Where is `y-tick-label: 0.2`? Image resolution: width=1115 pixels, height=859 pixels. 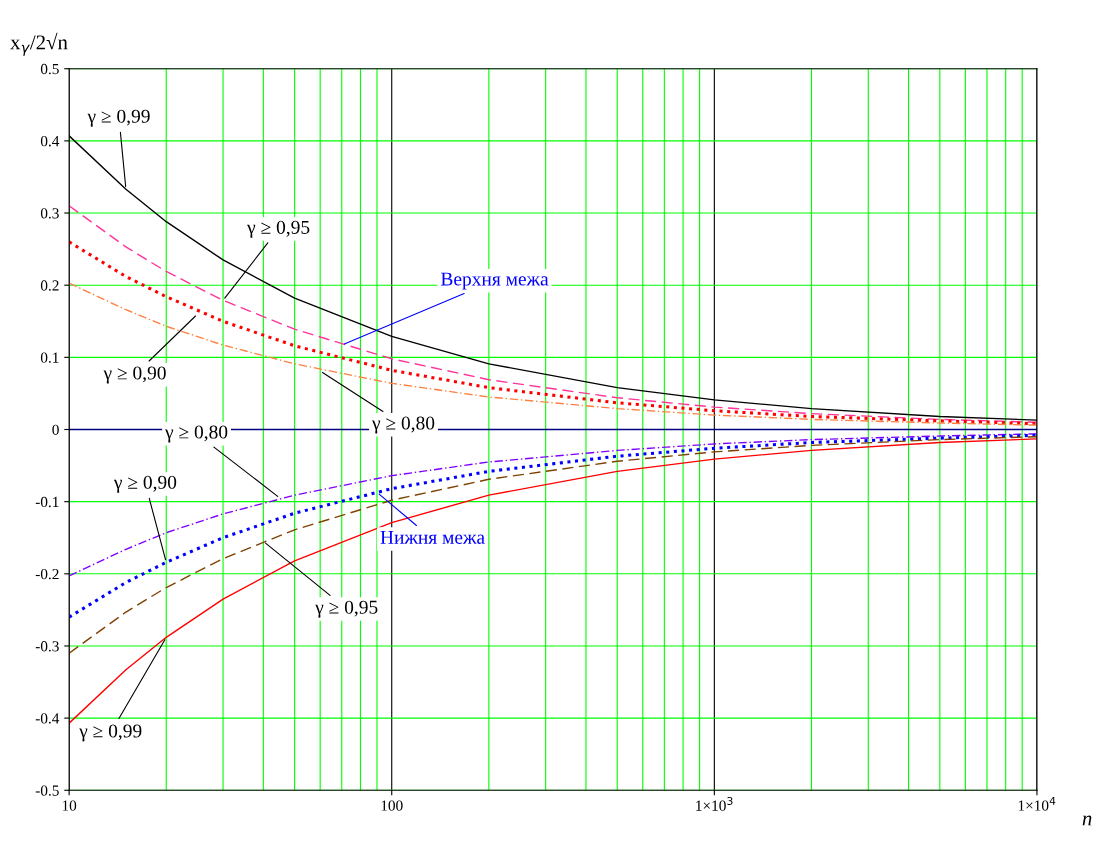
y-tick-label: 0.2 is located at coordinates (49, 285).